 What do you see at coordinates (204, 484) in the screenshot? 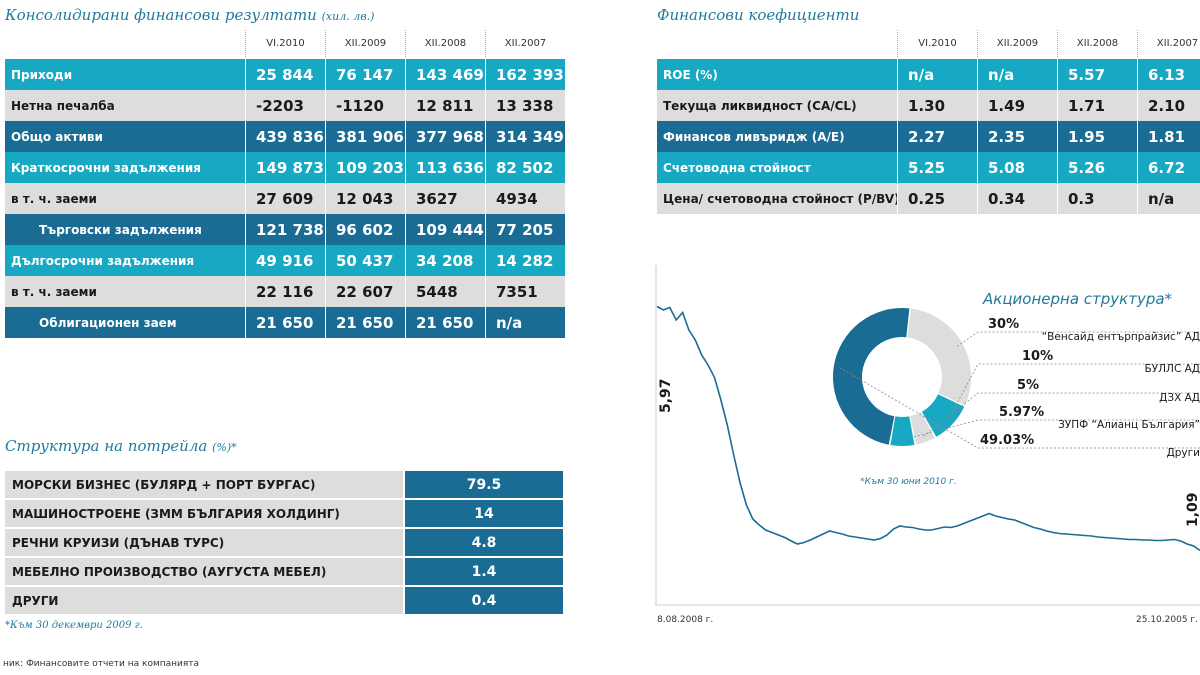
I see `portfolio-label: МОРСКИ БИЗНЕС (БУЛЯРД + ПОРТ БУРГАС)` at bounding box center [204, 484].